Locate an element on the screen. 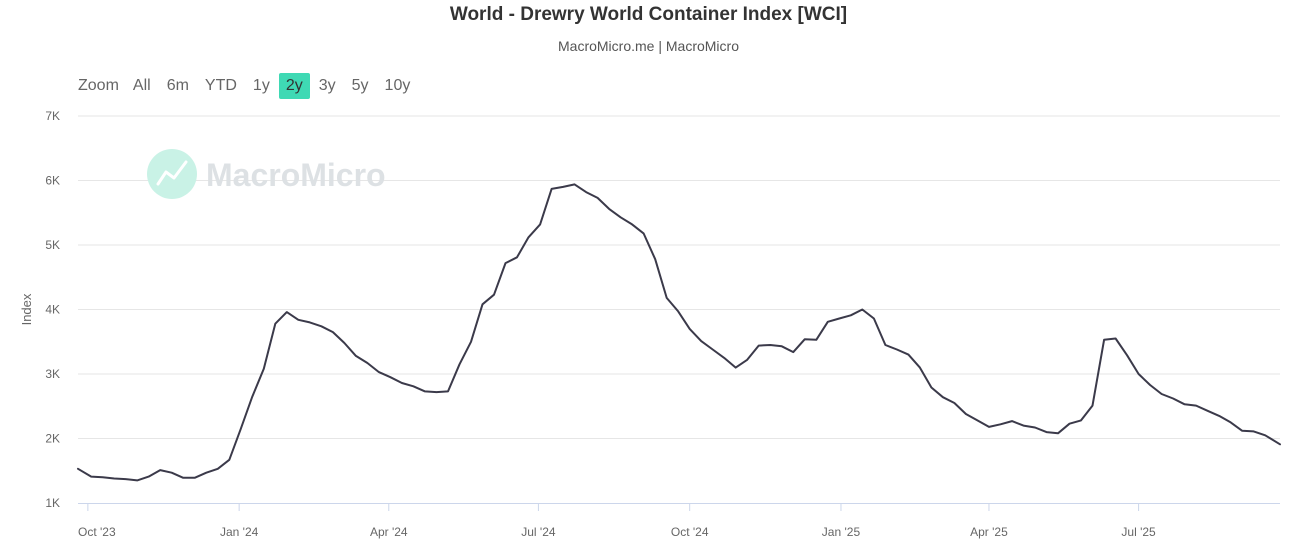 This screenshot has height=555, width=1297. watermark-logo-icon is located at coordinates (172, 174).